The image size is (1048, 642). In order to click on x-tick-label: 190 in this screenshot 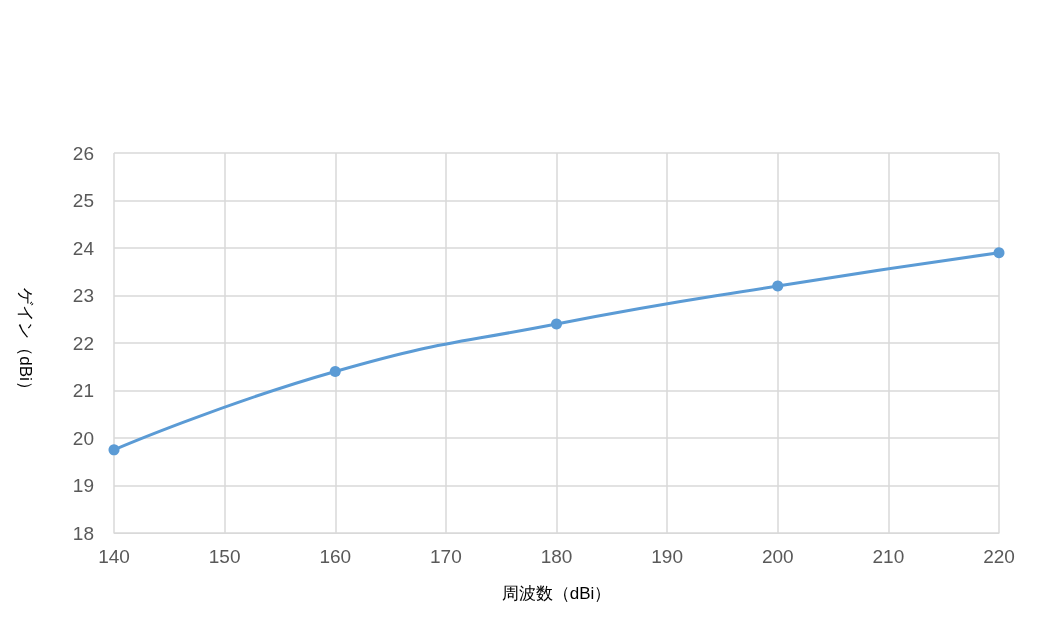, I will do `click(667, 556)`.